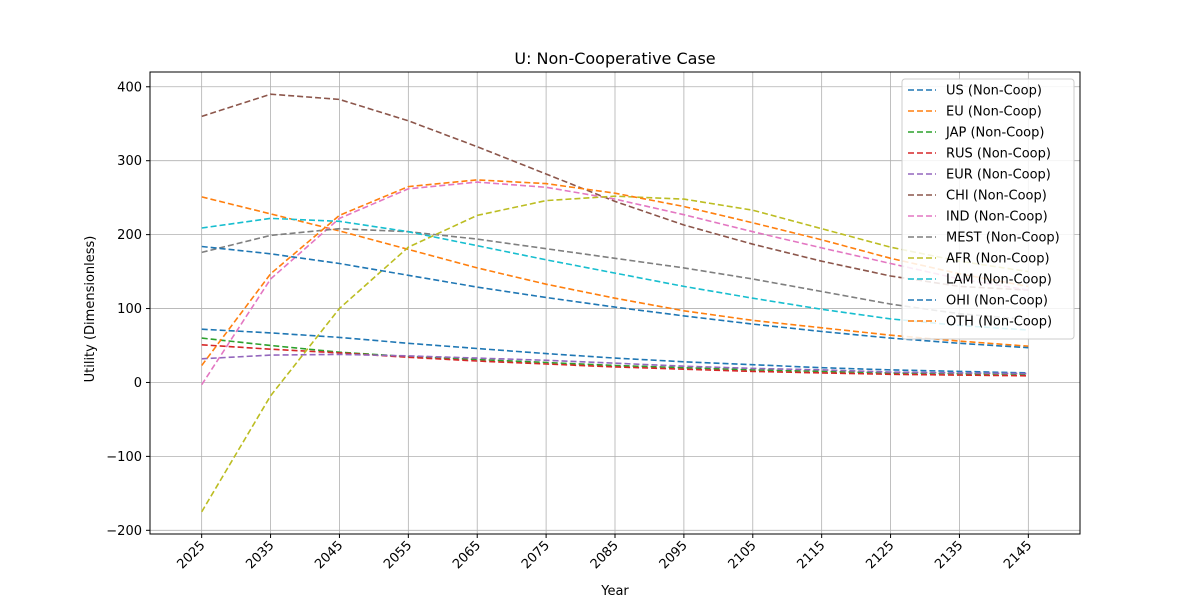 This screenshot has width=1200, height=600. Describe the element at coordinates (615, 364) in the screenshot. I see `series-line-eur` at that location.